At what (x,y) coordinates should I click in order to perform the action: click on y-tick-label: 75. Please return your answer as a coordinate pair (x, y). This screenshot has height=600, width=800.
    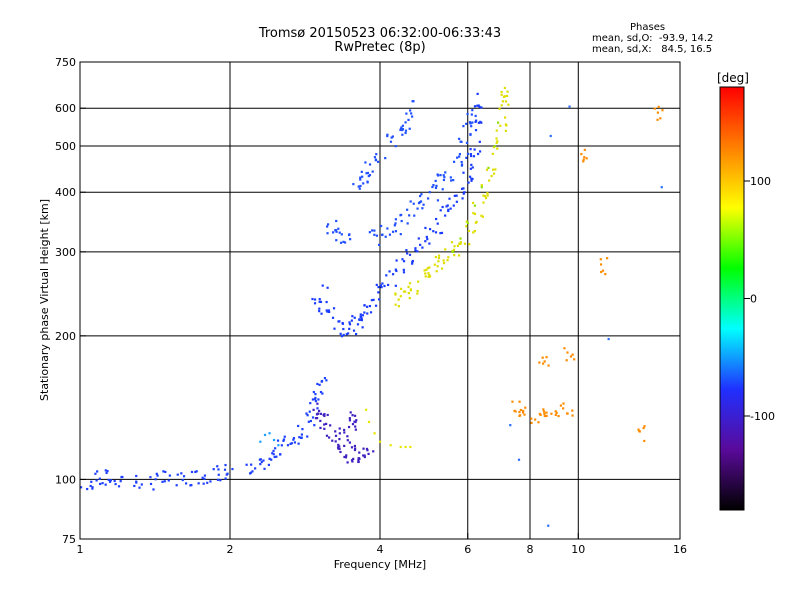
    Looking at the image, I should click on (69, 539).